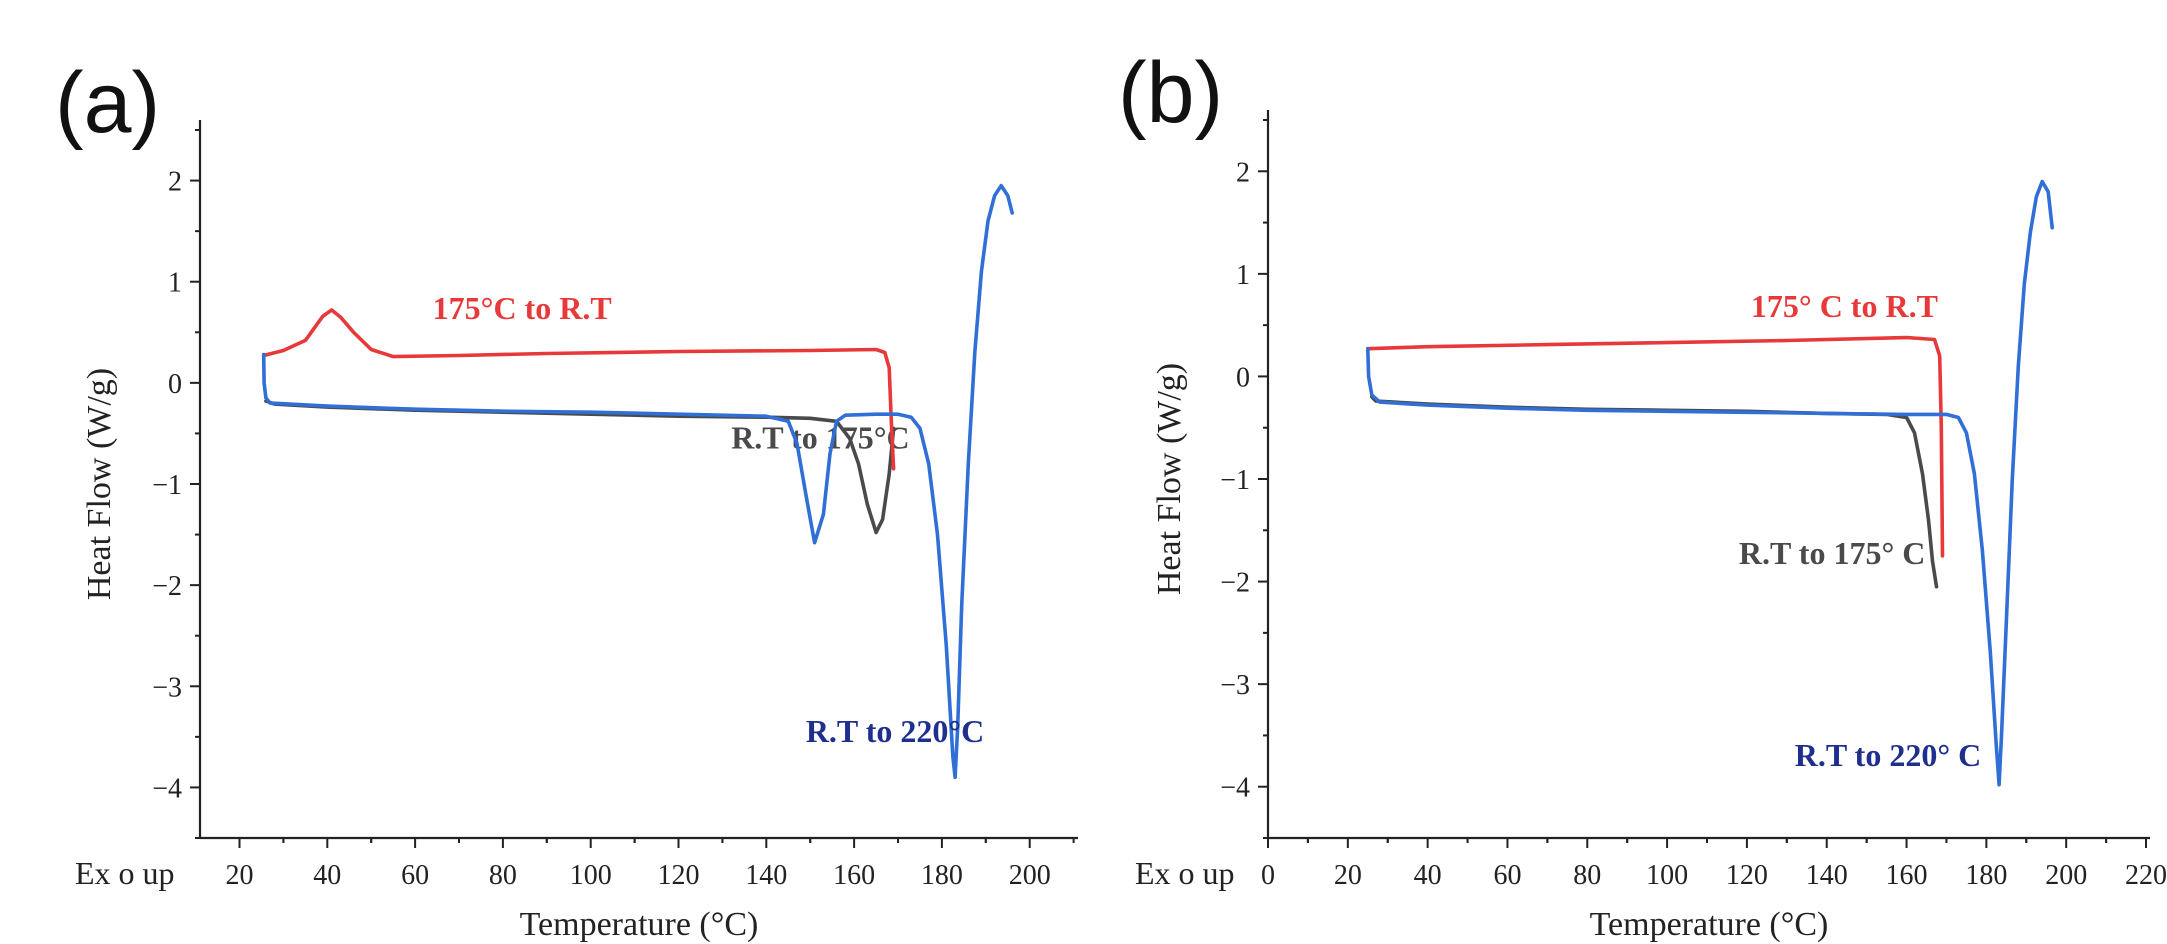 The width and height of the screenshot is (2167, 944). I want to click on panel-tag: (a), so click(107, 103).